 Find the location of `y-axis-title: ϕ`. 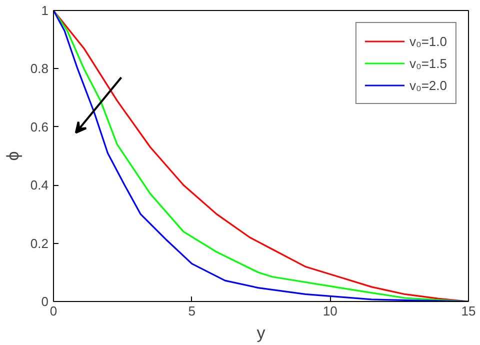

y-axis-title: ϕ is located at coordinates (12, 156).